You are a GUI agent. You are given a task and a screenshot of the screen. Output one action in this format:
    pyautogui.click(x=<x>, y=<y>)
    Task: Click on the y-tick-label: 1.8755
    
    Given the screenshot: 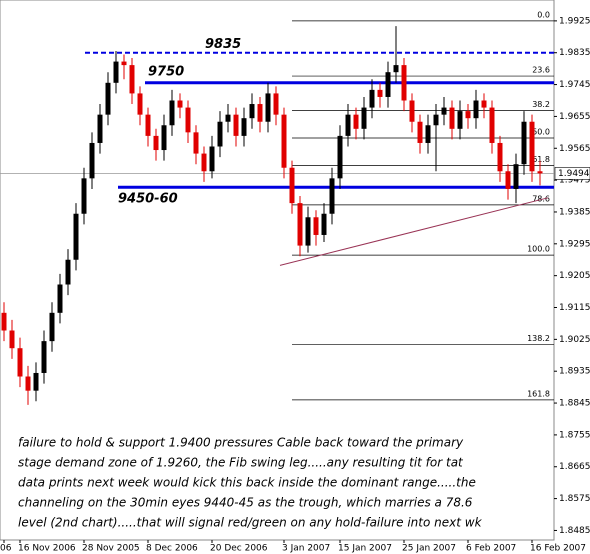 What is the action you would take?
    pyautogui.click(x=574, y=435)
    